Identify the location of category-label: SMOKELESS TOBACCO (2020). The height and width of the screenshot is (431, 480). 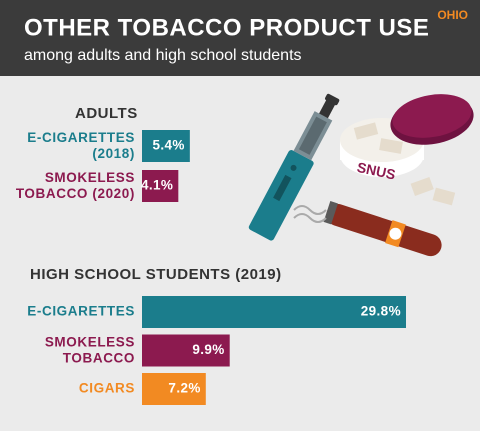
(75, 185).